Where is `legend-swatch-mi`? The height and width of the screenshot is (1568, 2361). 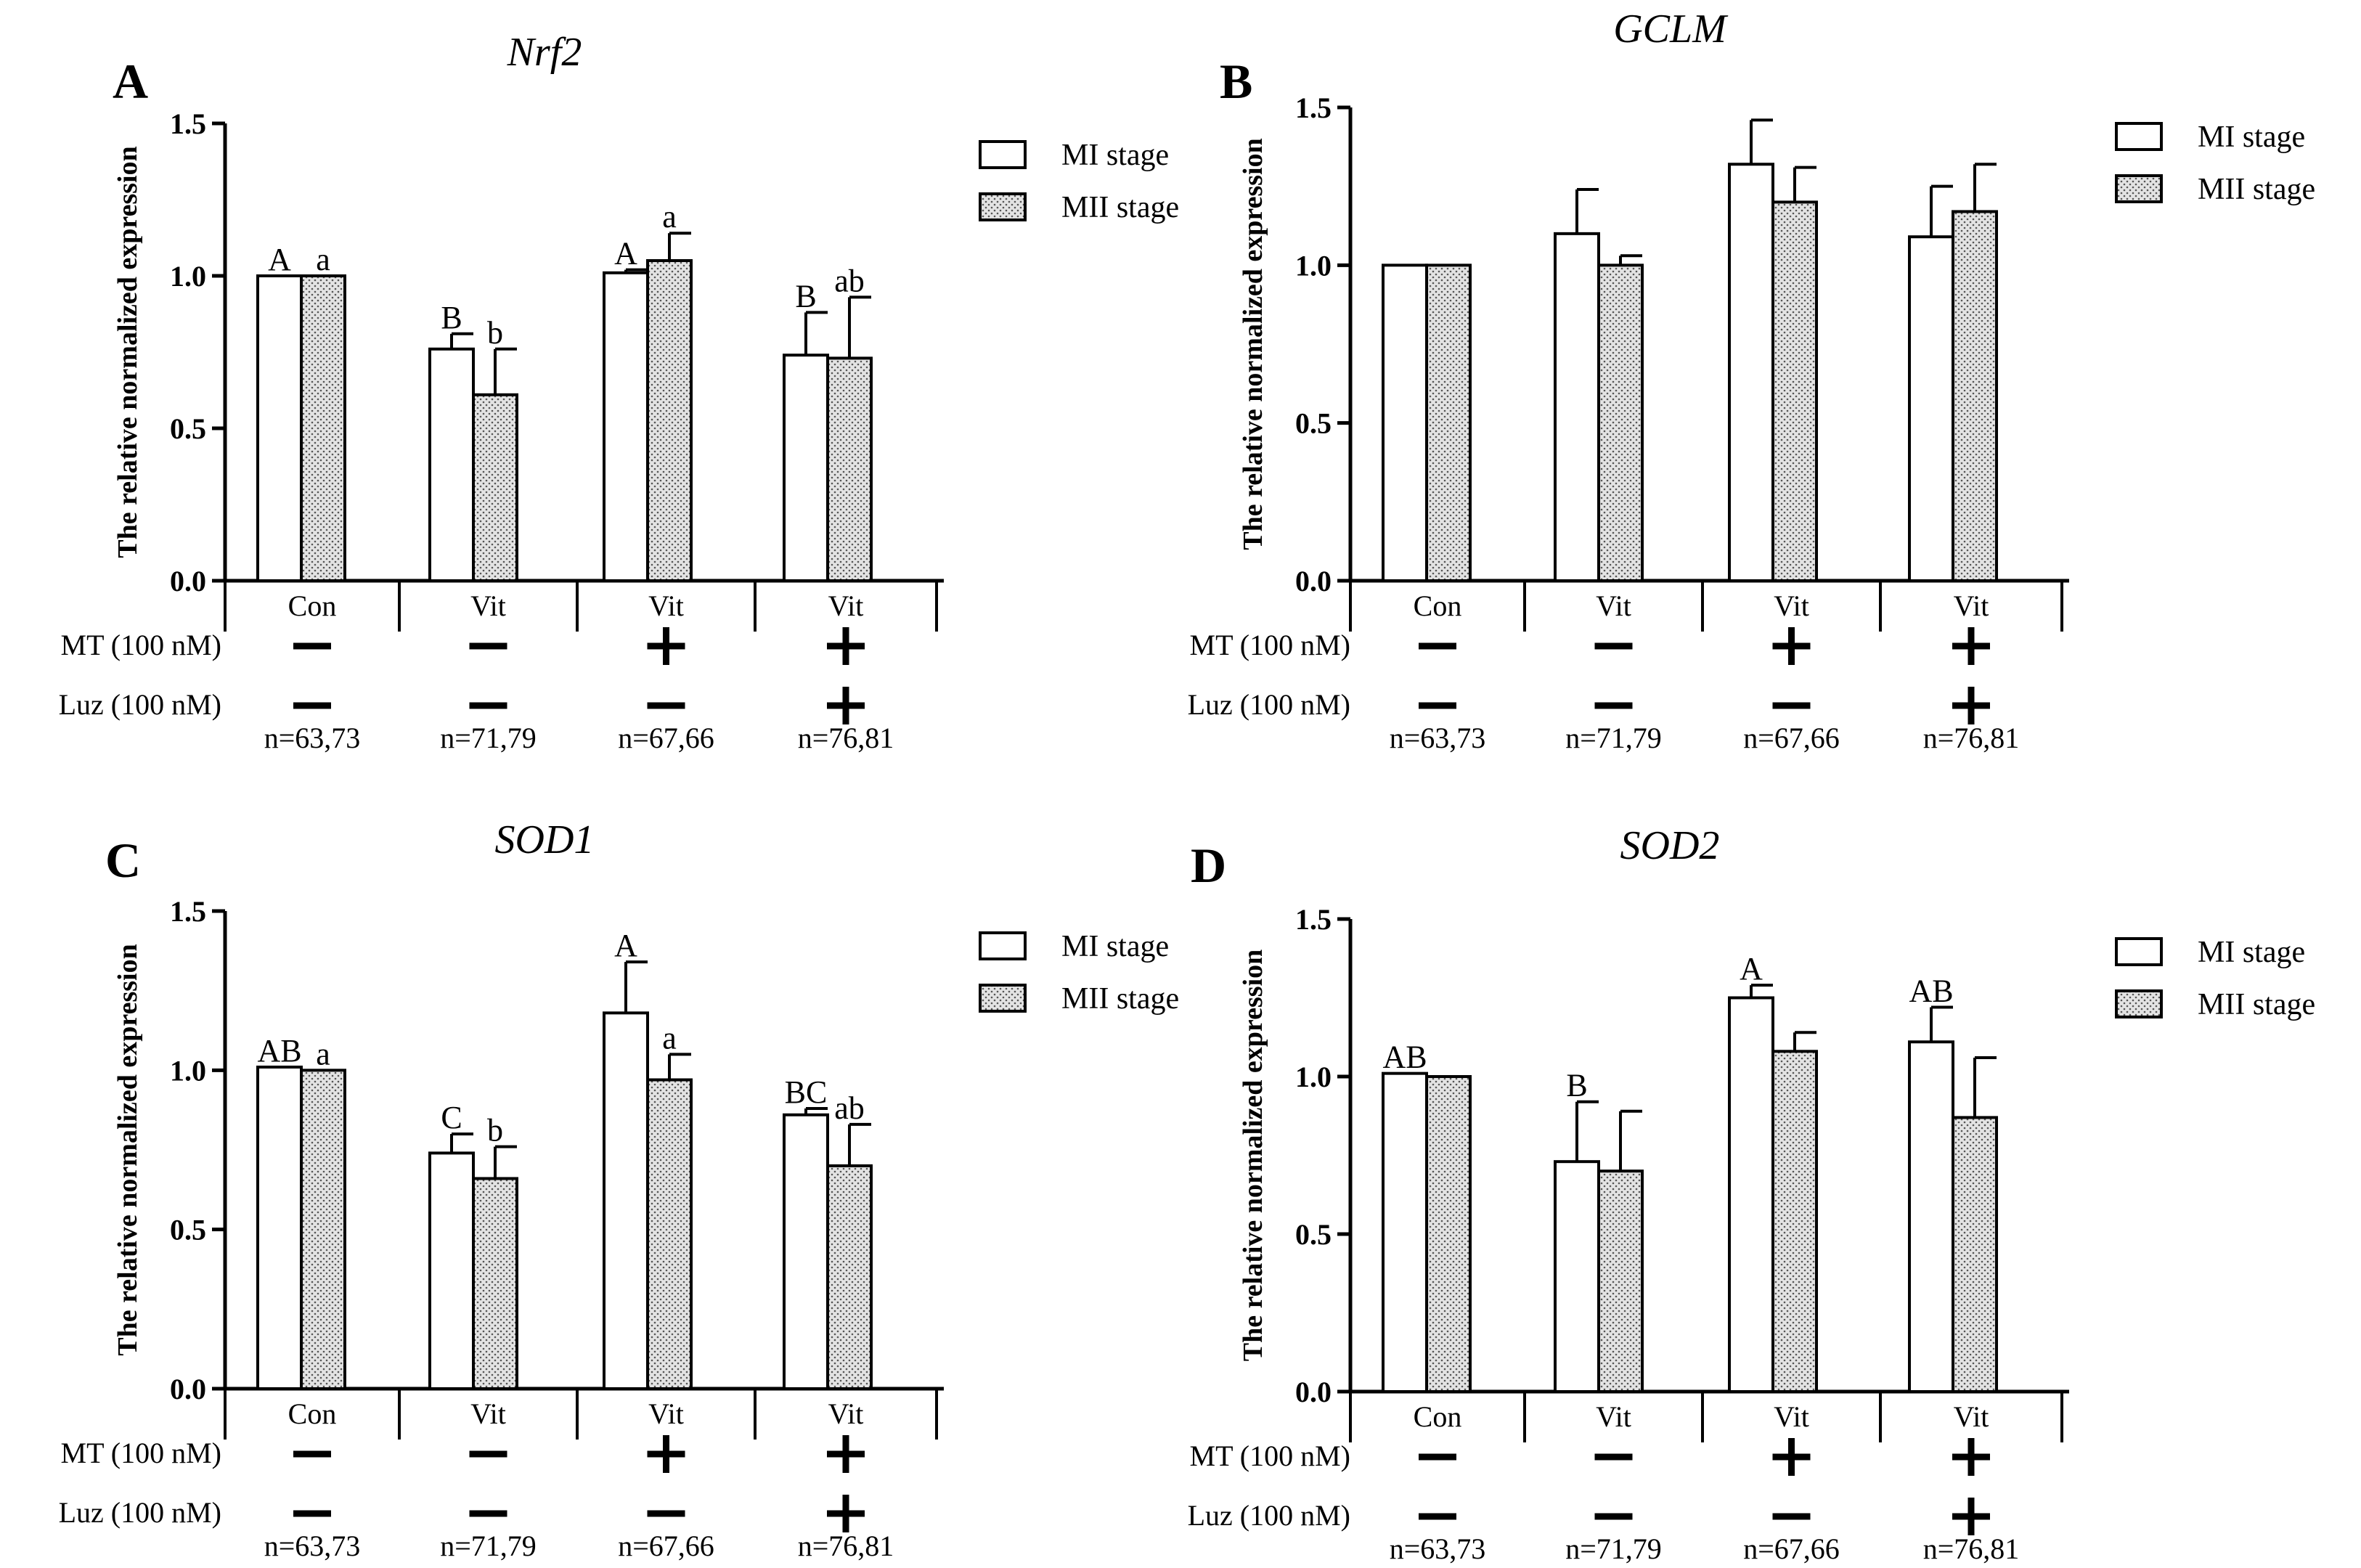 legend-swatch-mi is located at coordinates (2139, 137).